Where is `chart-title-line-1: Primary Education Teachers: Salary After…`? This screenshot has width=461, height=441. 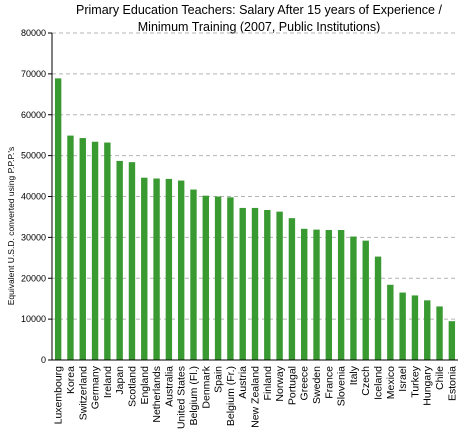 chart-title-line-1: Primary Education Teachers: Salary After… is located at coordinates (259, 10).